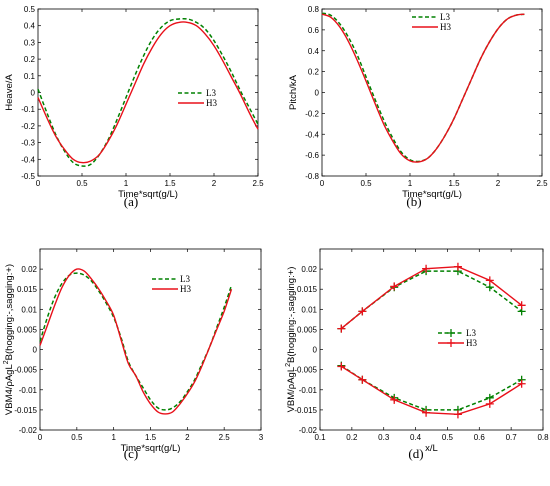 The width and height of the screenshot is (550, 486). What do you see at coordinates (30, 42) in the screenshot?
I see `y-tick-label: 0.3` at bounding box center [30, 42].